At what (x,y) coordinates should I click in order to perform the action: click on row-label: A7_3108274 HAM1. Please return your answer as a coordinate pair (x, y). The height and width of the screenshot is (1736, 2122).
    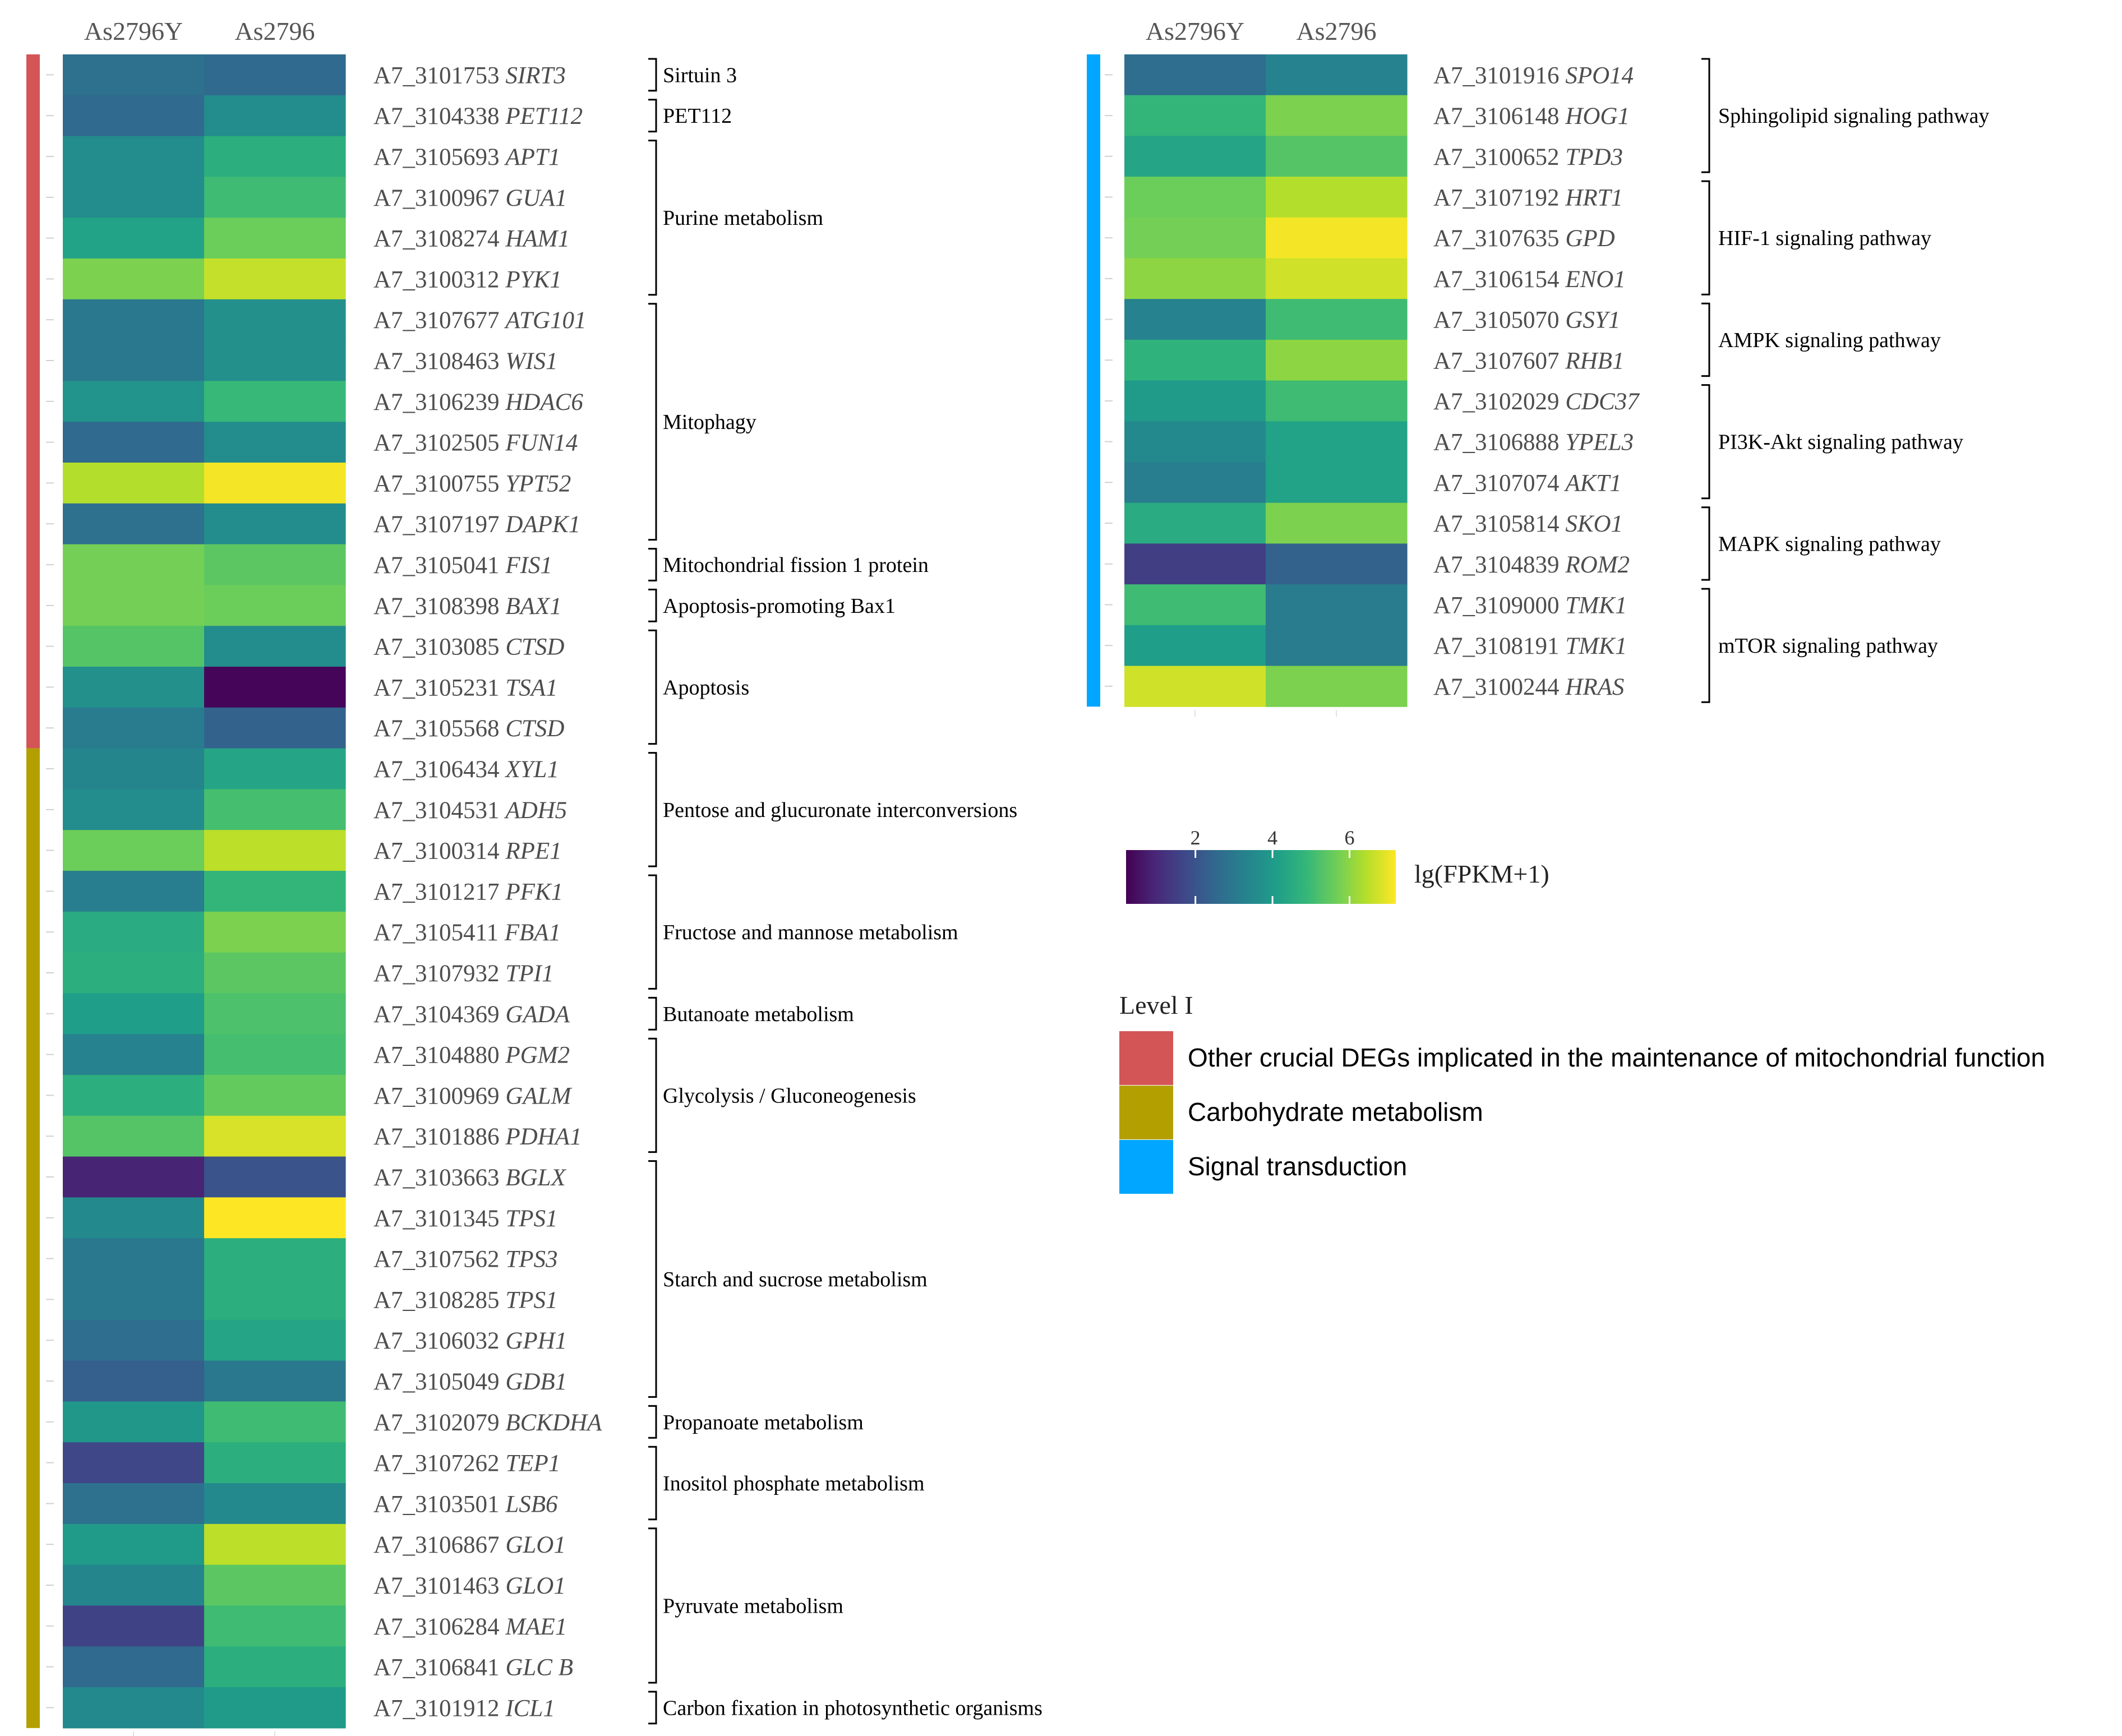
    Looking at the image, I should click on (471, 239).